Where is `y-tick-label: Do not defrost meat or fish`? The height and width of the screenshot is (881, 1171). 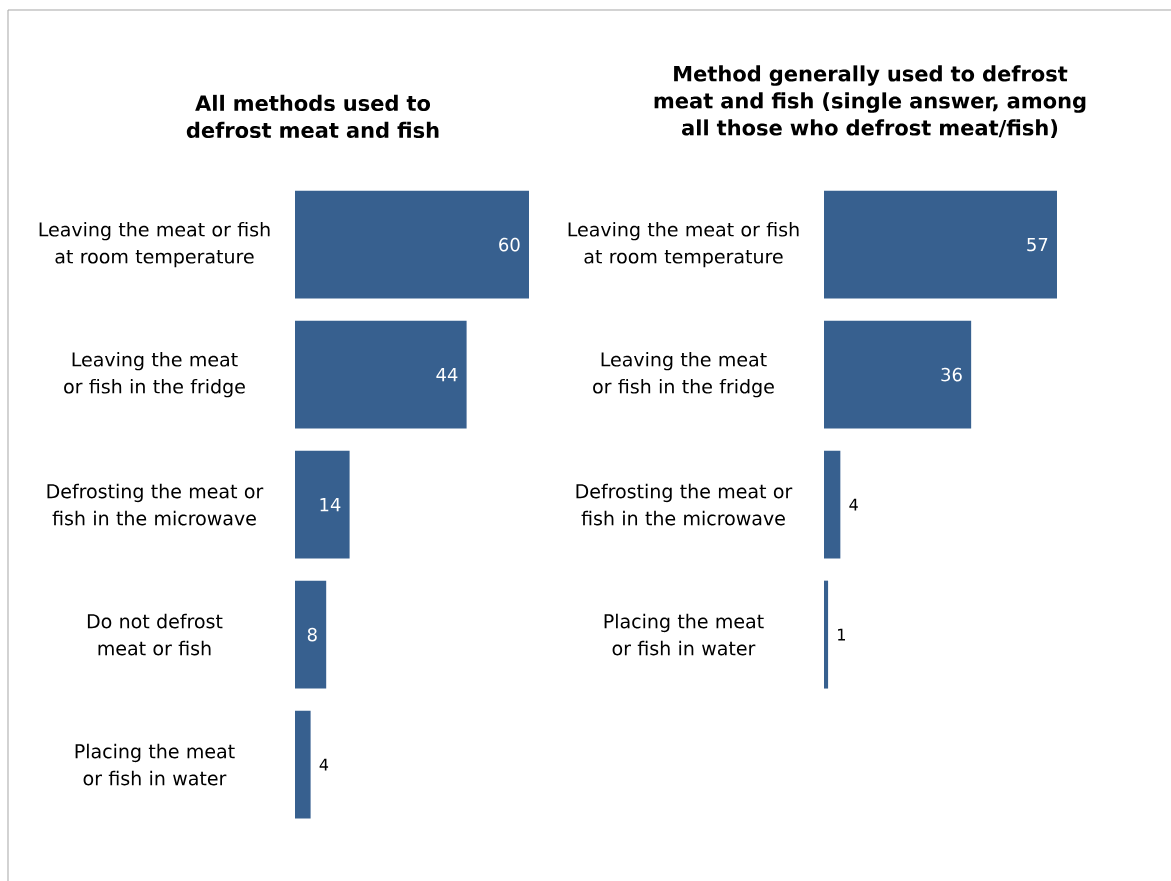 y-tick-label: Do not defrost meat or fish is located at coordinates (155, 634).